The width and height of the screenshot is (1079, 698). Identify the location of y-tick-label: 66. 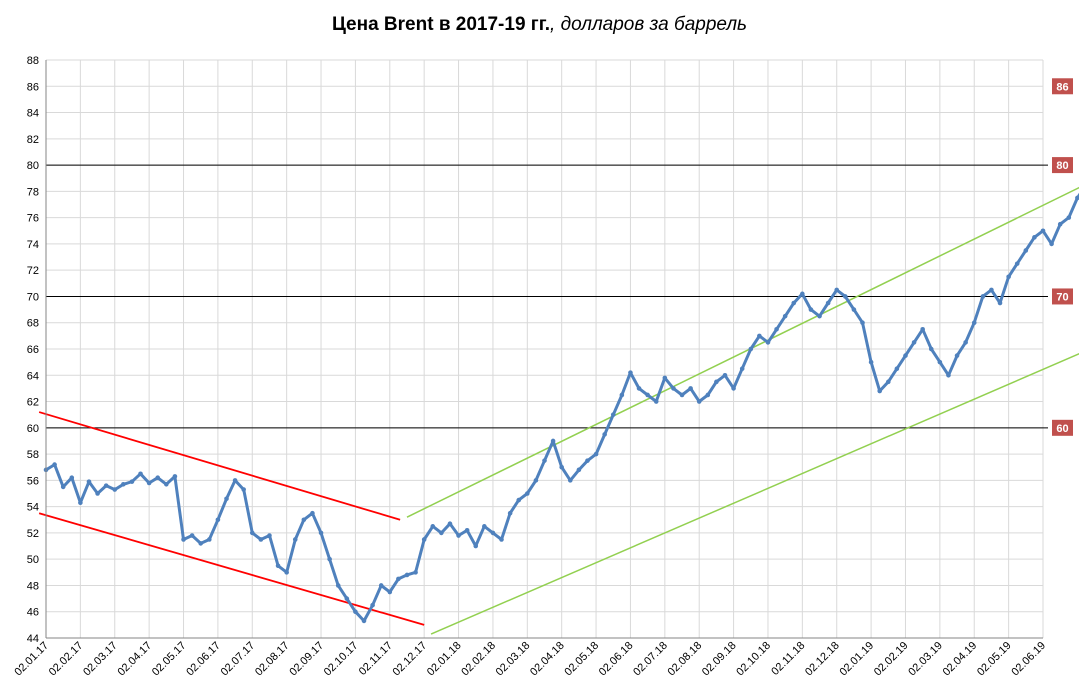
(33, 350).